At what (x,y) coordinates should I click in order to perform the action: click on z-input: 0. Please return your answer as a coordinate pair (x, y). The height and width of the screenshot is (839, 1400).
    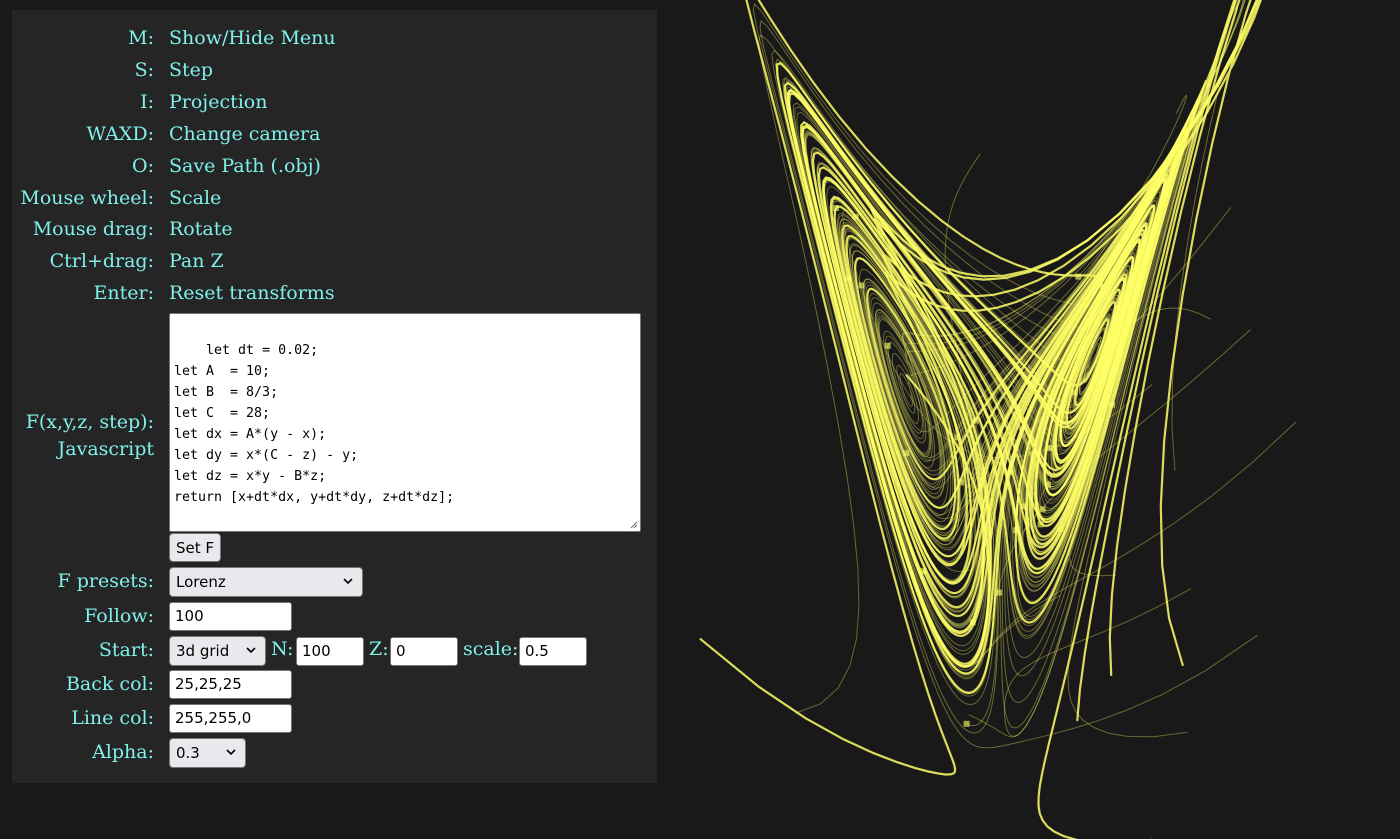
    Looking at the image, I should click on (424, 651).